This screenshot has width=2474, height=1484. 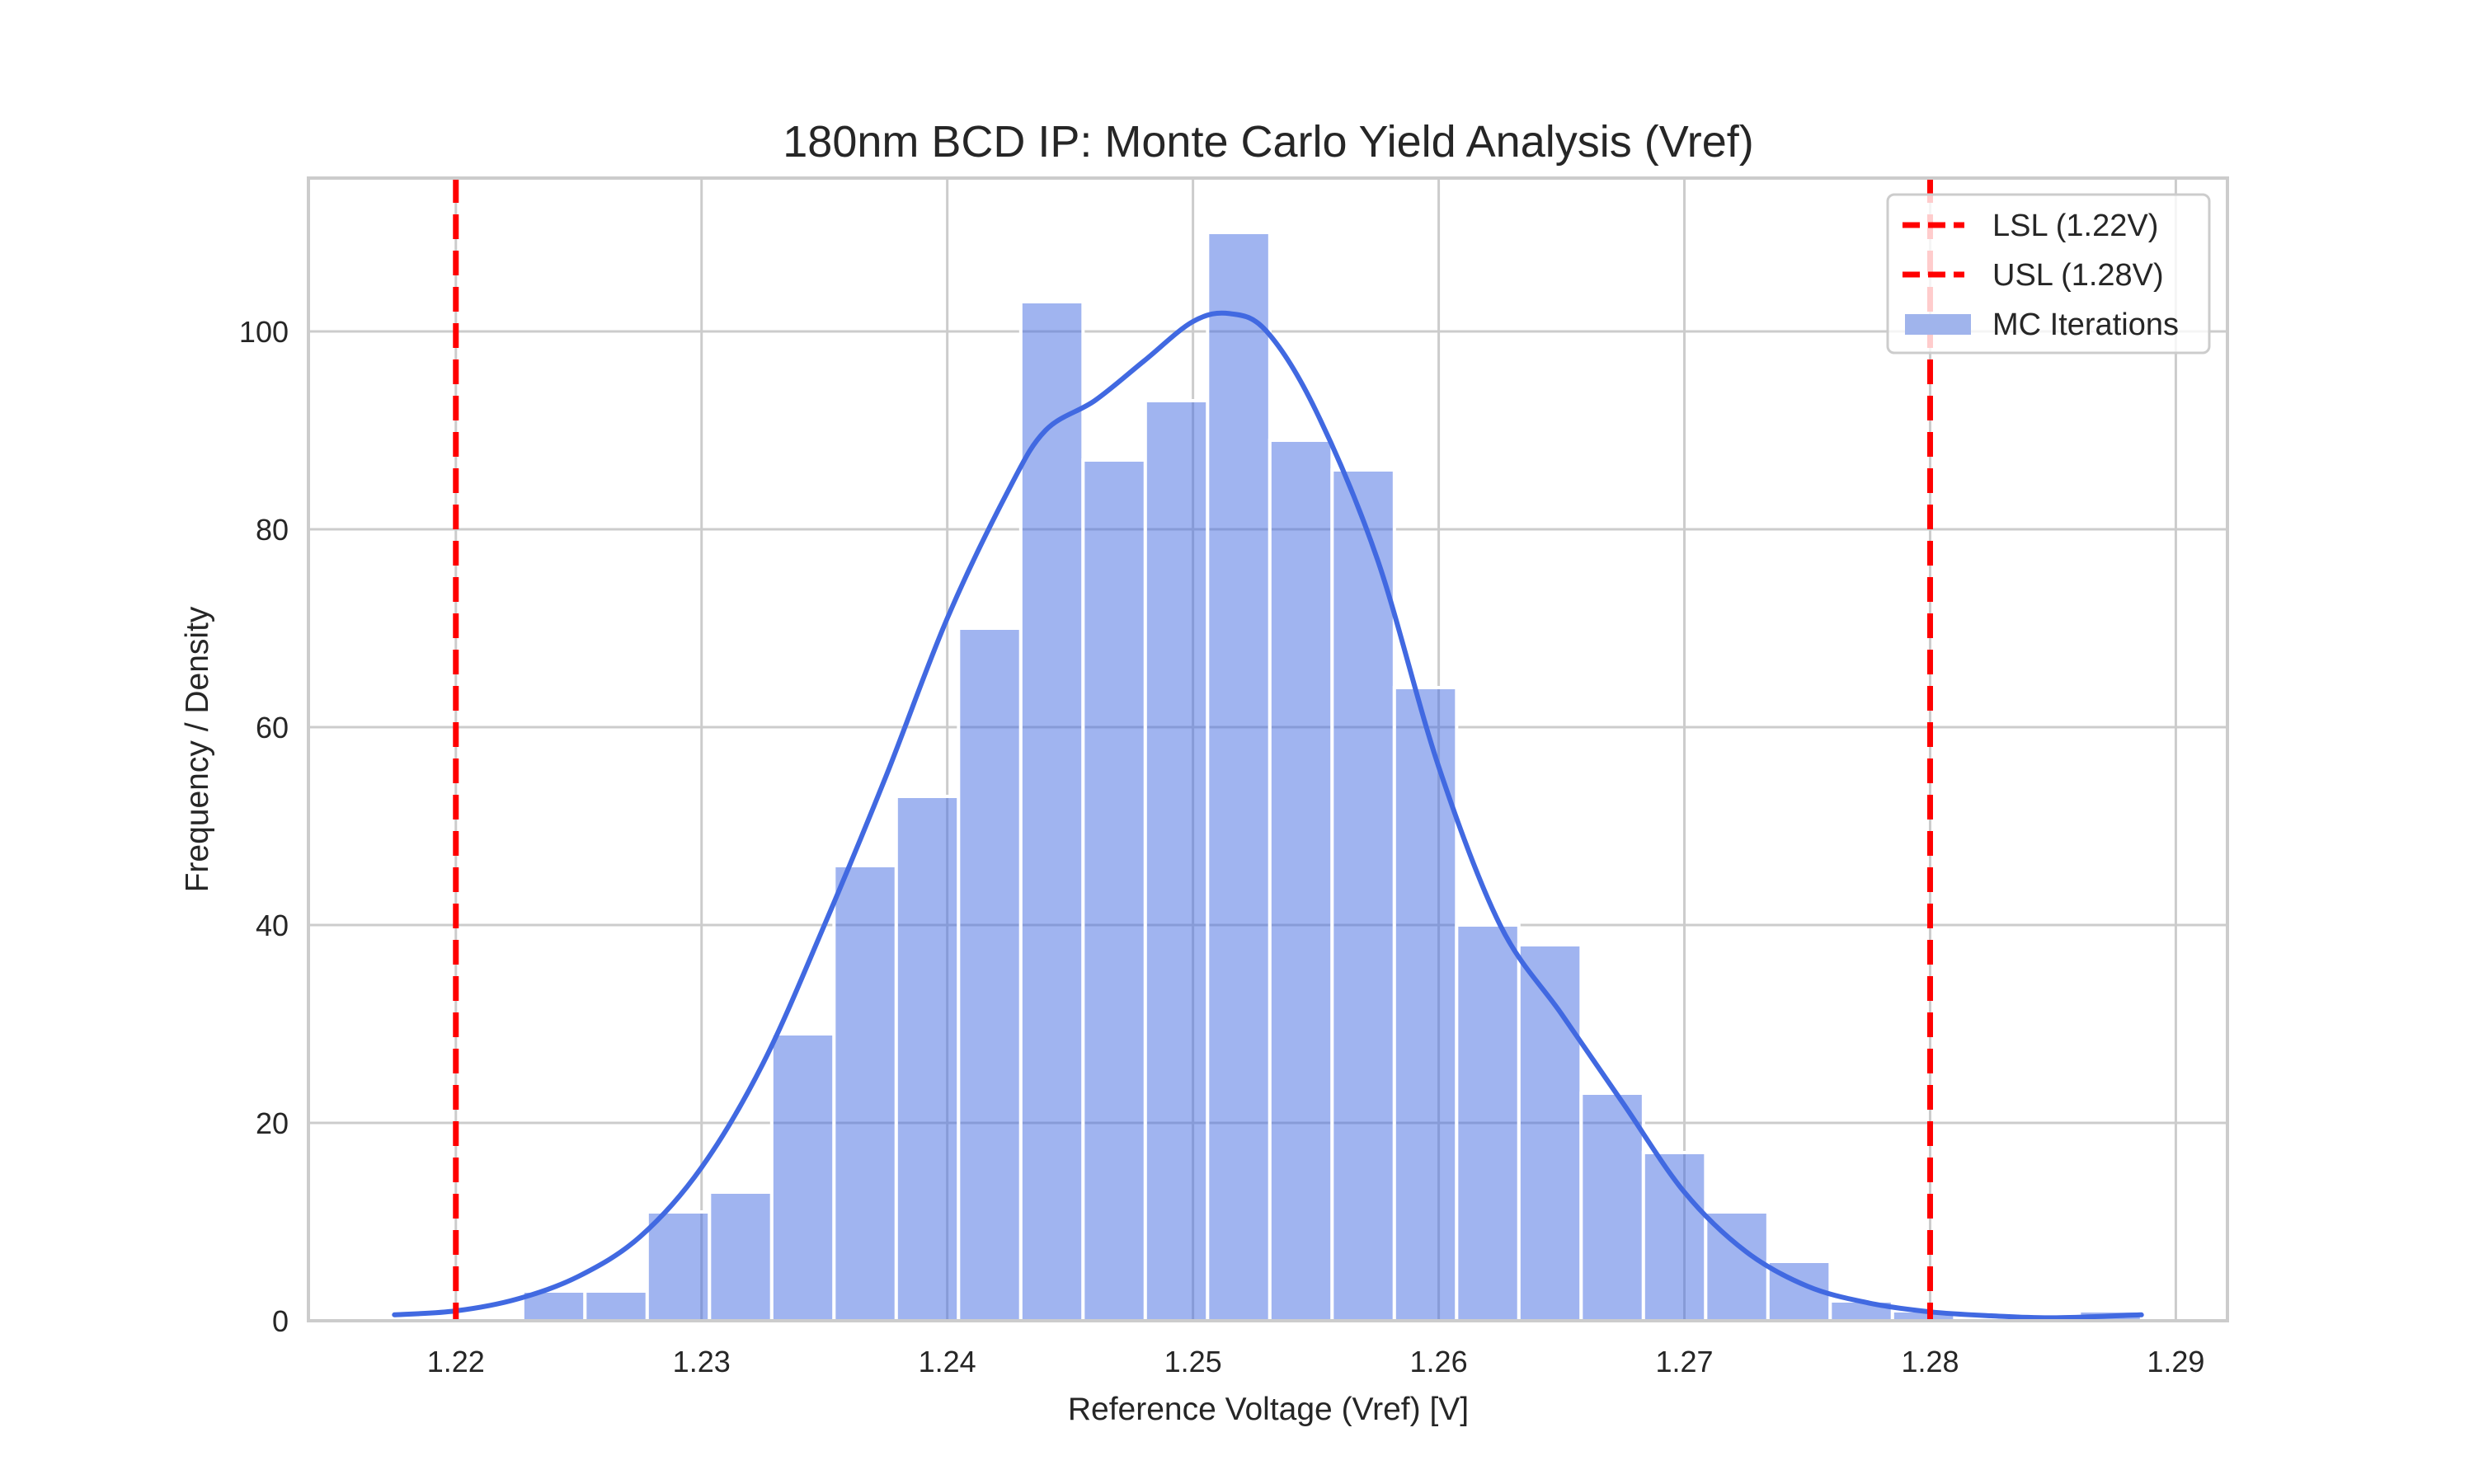 I want to click on x-tick-label: 1.29, so click(x=2175, y=1361).